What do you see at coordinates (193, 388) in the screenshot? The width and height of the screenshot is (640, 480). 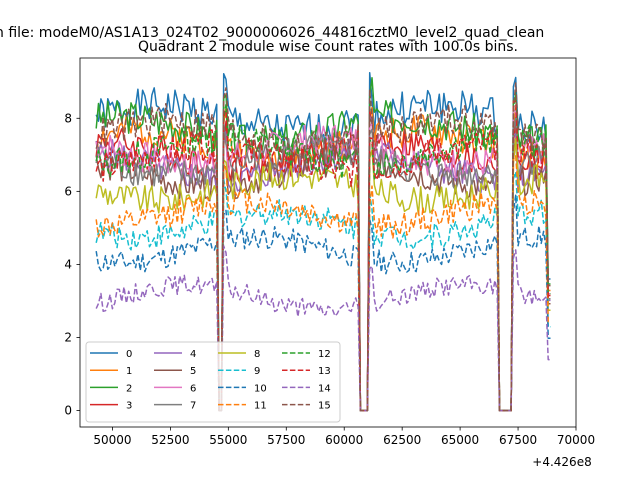 I see `legend-label-6: 6` at bounding box center [193, 388].